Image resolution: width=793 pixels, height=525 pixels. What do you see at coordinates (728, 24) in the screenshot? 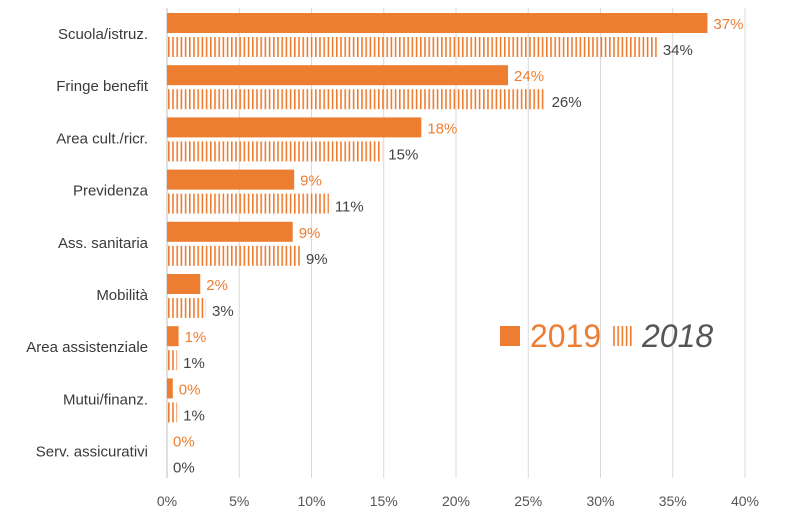
I see `data-label-2019: 37%` at bounding box center [728, 24].